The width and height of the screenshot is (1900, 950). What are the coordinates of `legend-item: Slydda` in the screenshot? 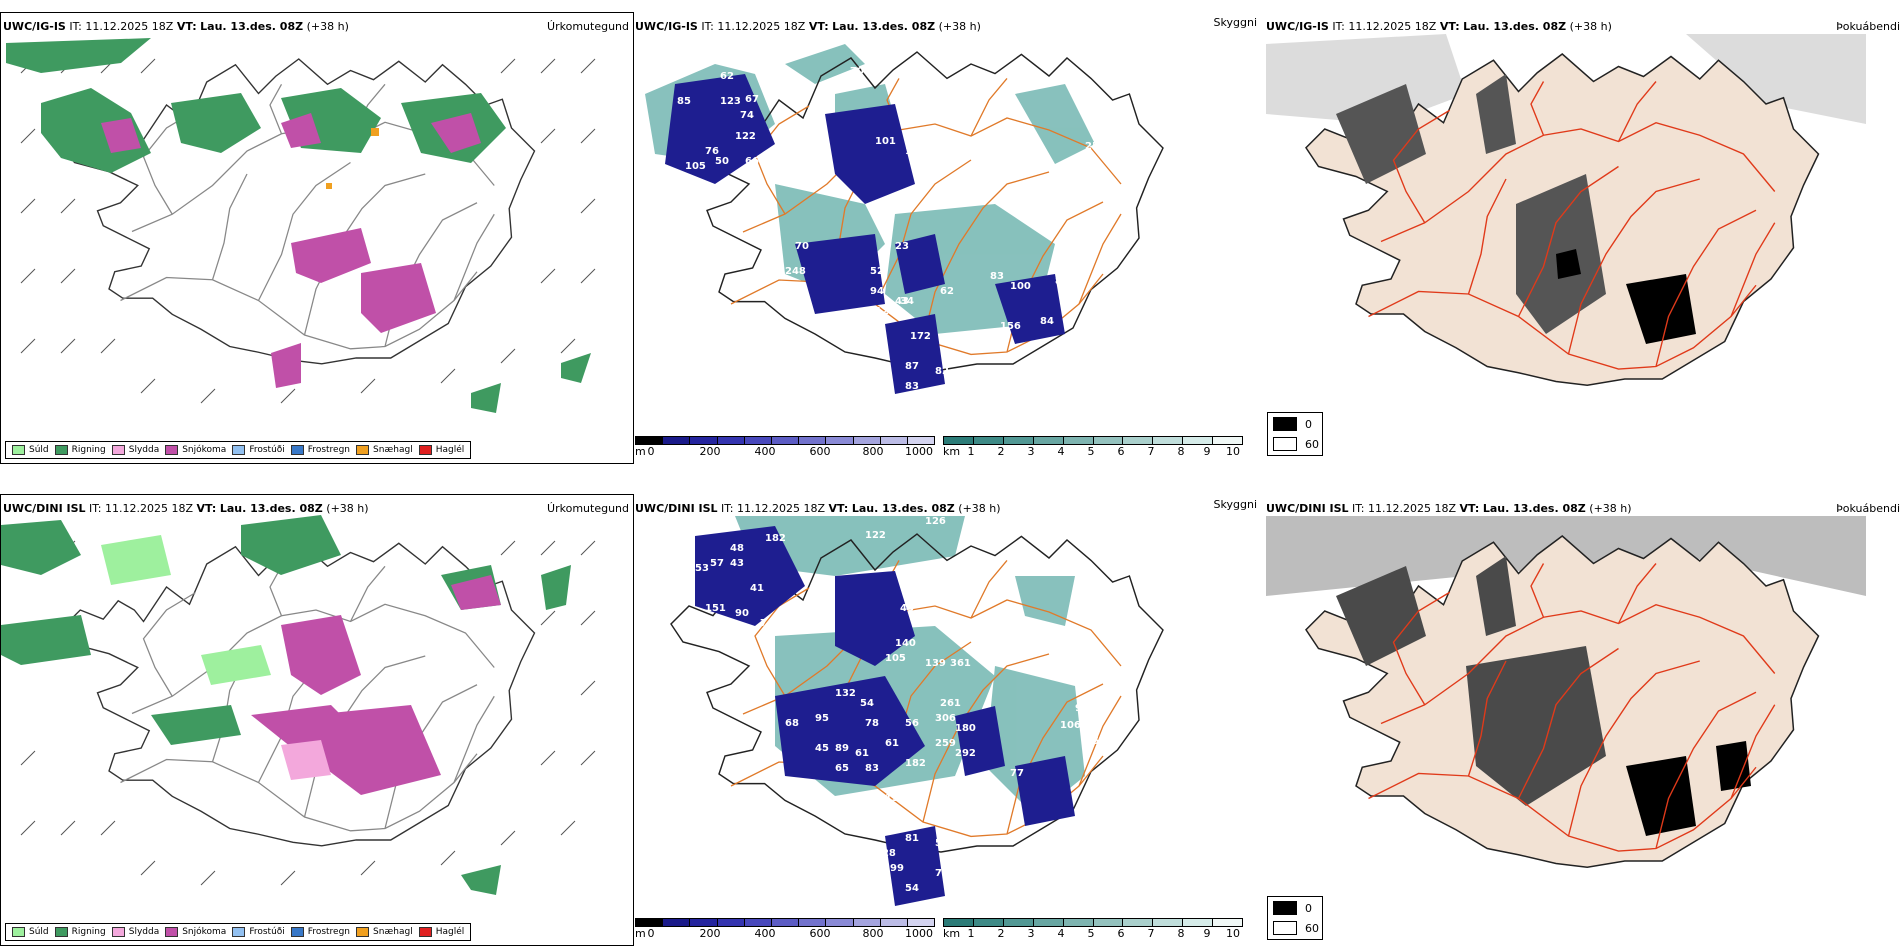 It's located at (135, 932).